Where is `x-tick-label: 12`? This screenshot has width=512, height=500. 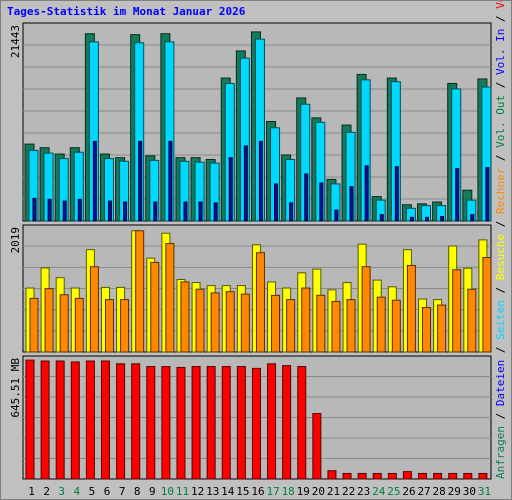
x-tick-label: 12 is located at coordinates (197, 491).